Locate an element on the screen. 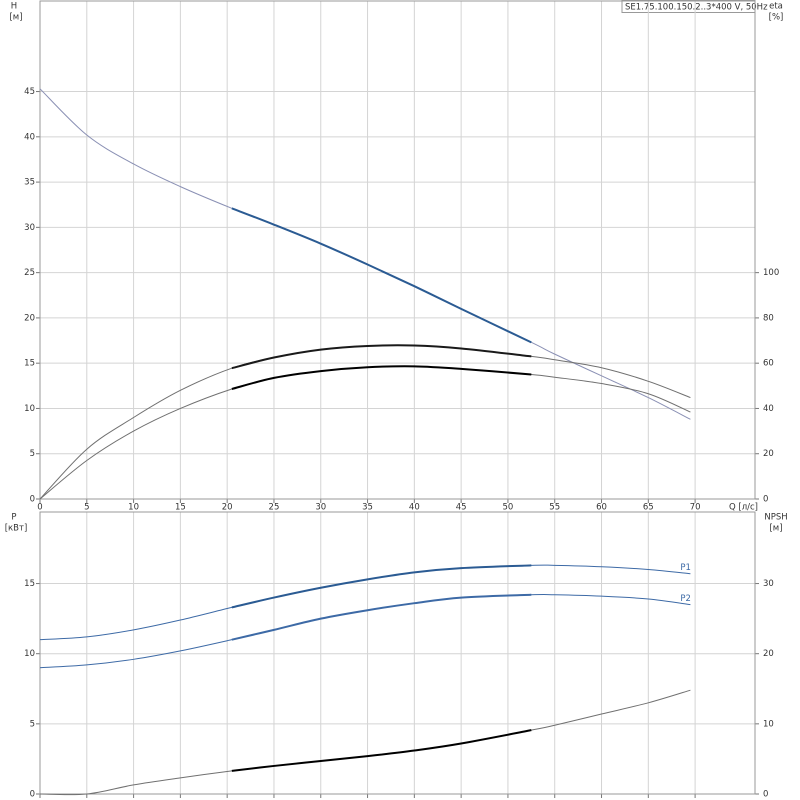  curve-label: P1 is located at coordinates (685, 568).